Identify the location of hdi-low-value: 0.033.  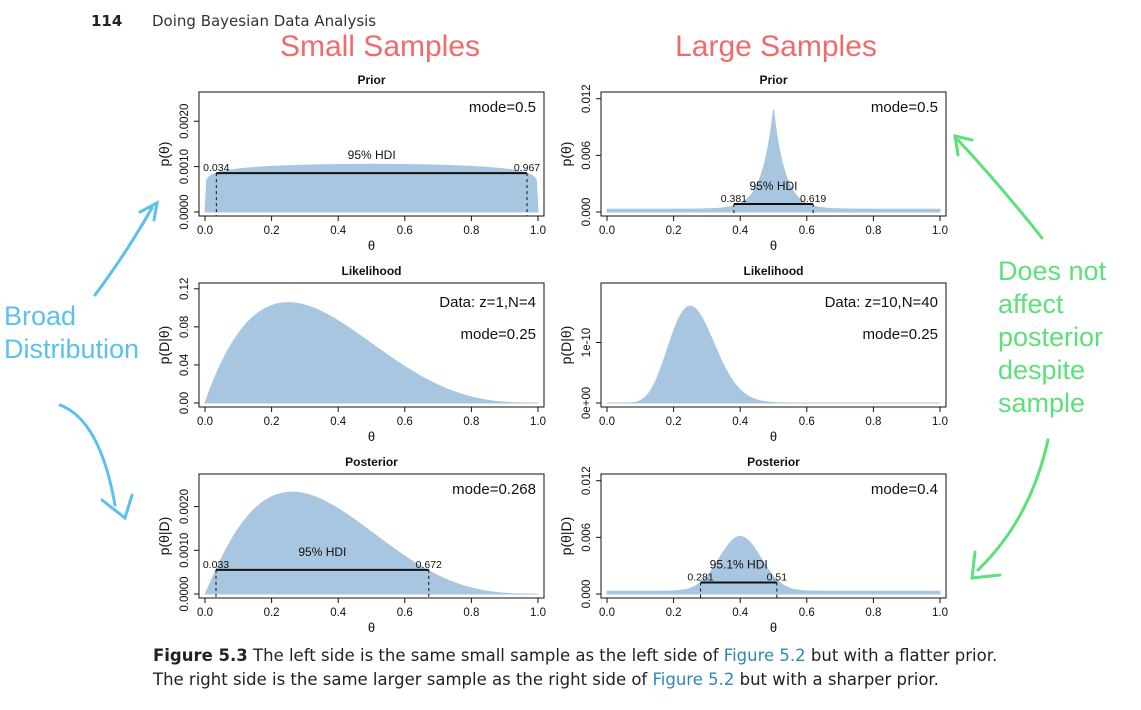
(216, 565).